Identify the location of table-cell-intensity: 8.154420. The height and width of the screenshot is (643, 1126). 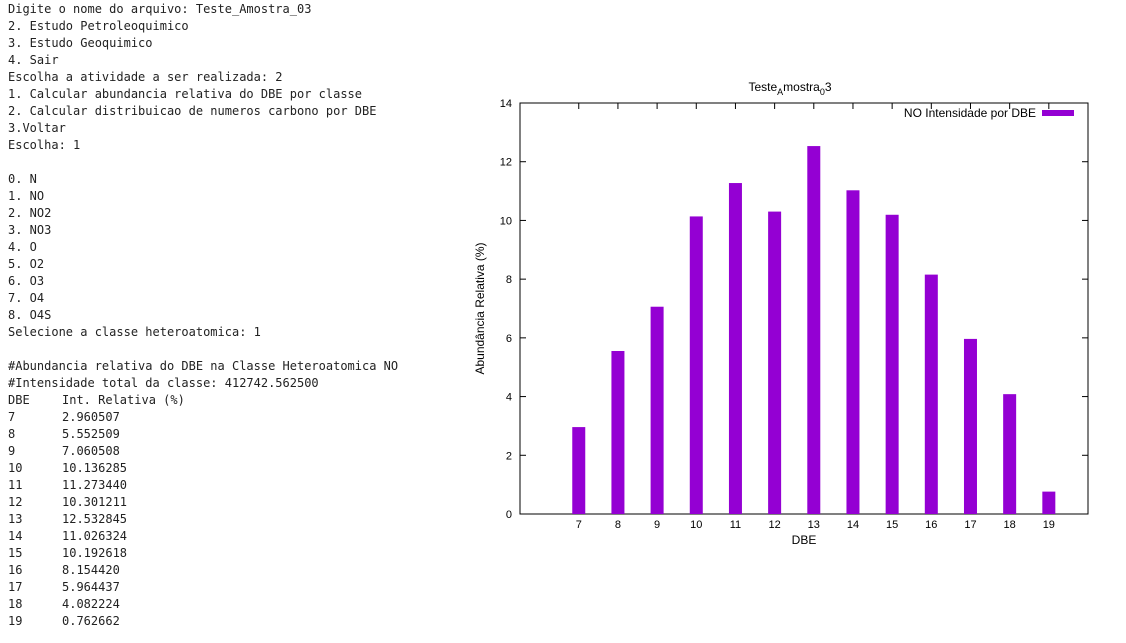
(91, 570).